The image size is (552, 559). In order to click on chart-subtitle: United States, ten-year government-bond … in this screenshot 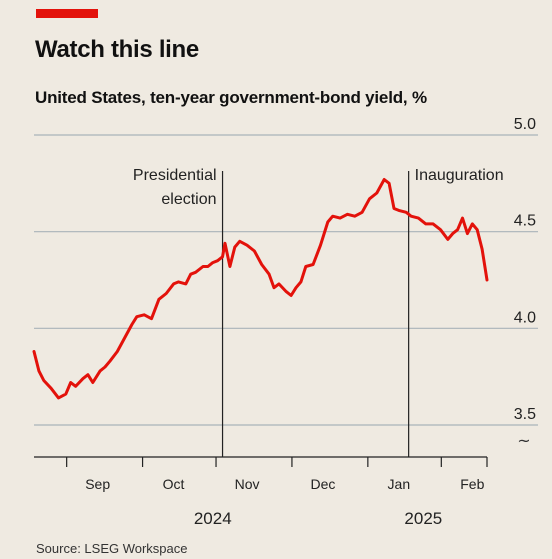, I will do `click(231, 97)`.